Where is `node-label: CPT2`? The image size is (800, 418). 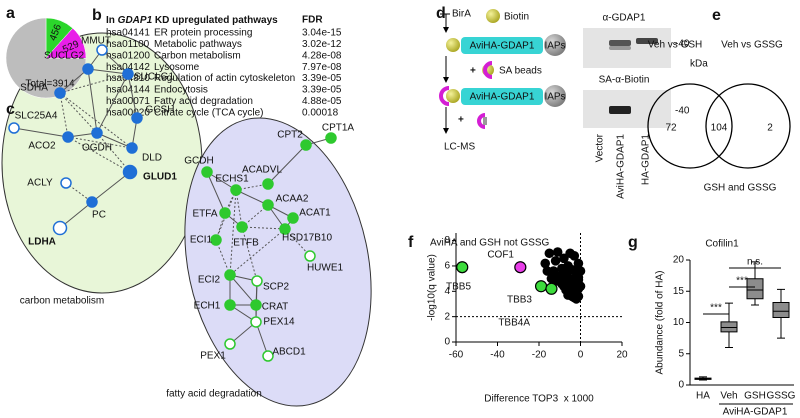
node-label: CPT2 is located at coordinates (290, 135).